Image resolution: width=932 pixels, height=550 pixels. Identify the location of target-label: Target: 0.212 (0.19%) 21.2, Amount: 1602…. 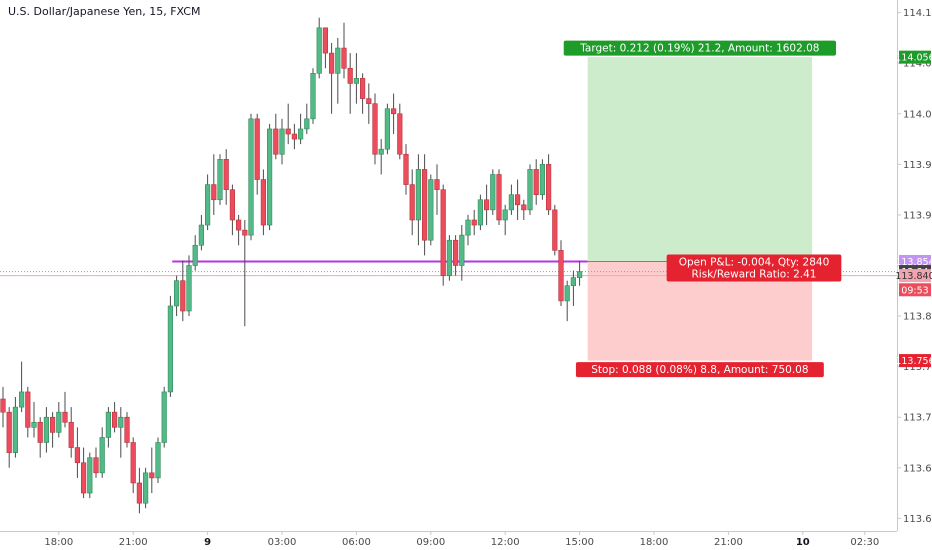
(700, 48).